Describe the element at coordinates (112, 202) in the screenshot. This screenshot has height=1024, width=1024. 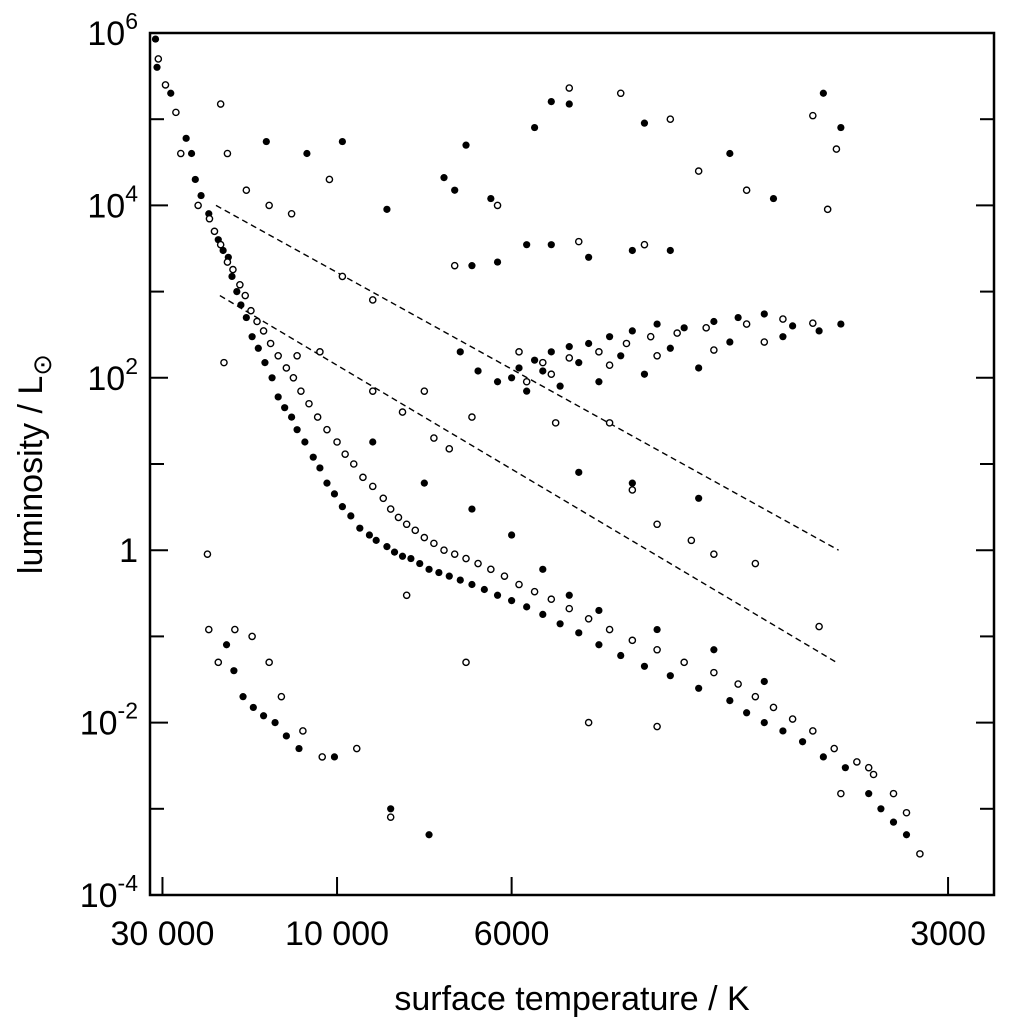
I see `y-tick-label: 104` at that location.